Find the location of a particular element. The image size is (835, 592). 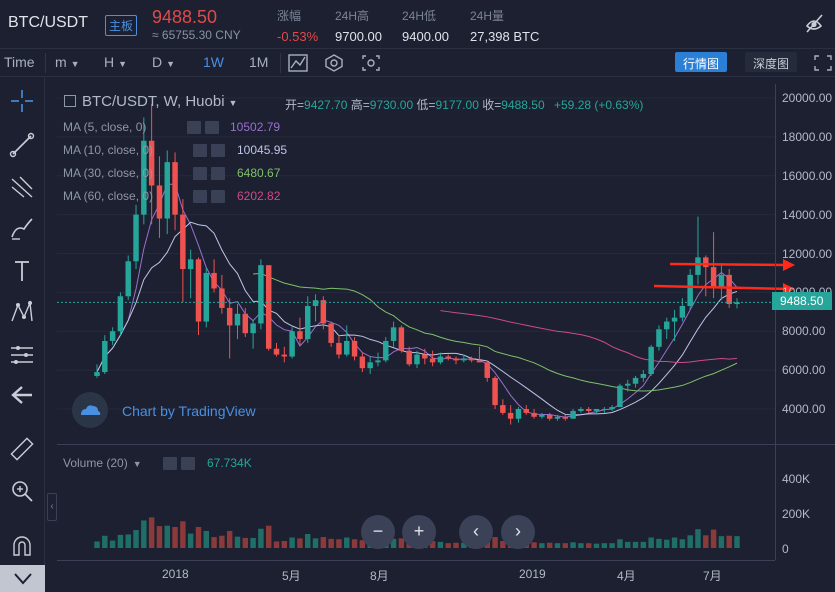

ma-legend-row: MA (5, close, 0) is located at coordinates (104, 128).